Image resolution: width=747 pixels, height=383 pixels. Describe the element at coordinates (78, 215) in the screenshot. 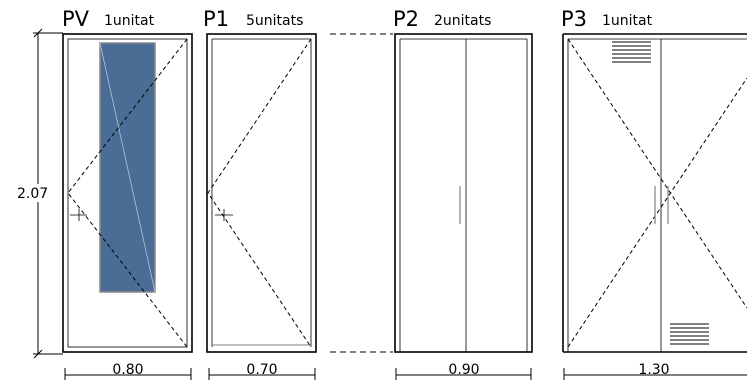

I see `door-pv-handle` at that location.